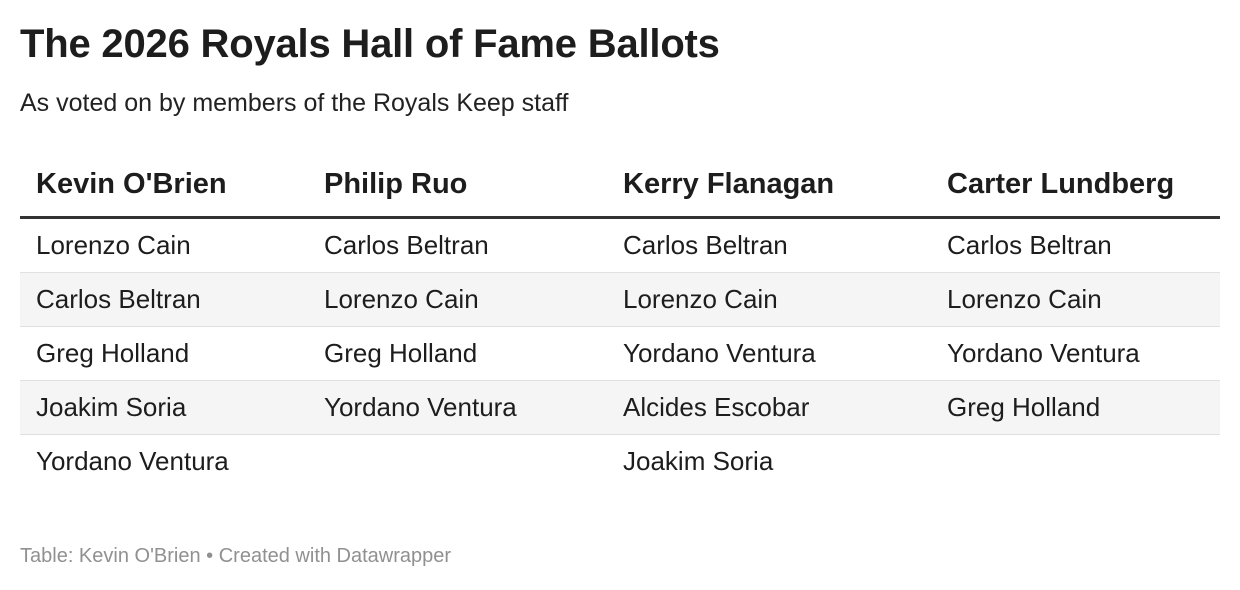 The height and width of the screenshot is (590, 1240). Describe the element at coordinates (620, 462) in the screenshot. I see `table-row: Yordano Ventura Joakim Soria` at that location.